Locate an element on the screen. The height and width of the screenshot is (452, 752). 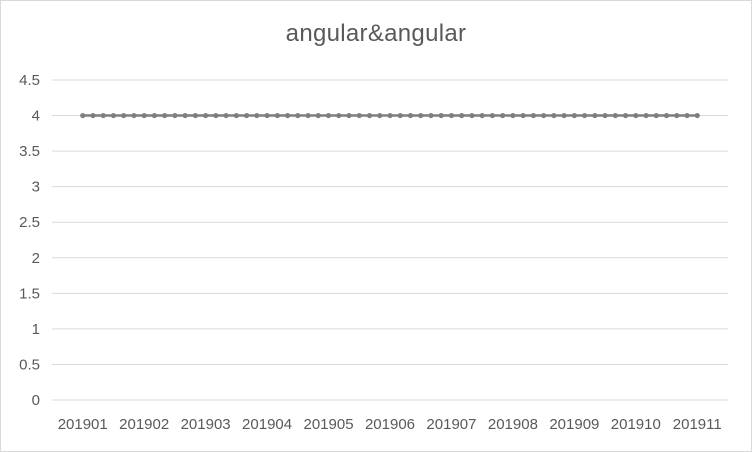
x-tick-label: 201909 is located at coordinates (574, 424).